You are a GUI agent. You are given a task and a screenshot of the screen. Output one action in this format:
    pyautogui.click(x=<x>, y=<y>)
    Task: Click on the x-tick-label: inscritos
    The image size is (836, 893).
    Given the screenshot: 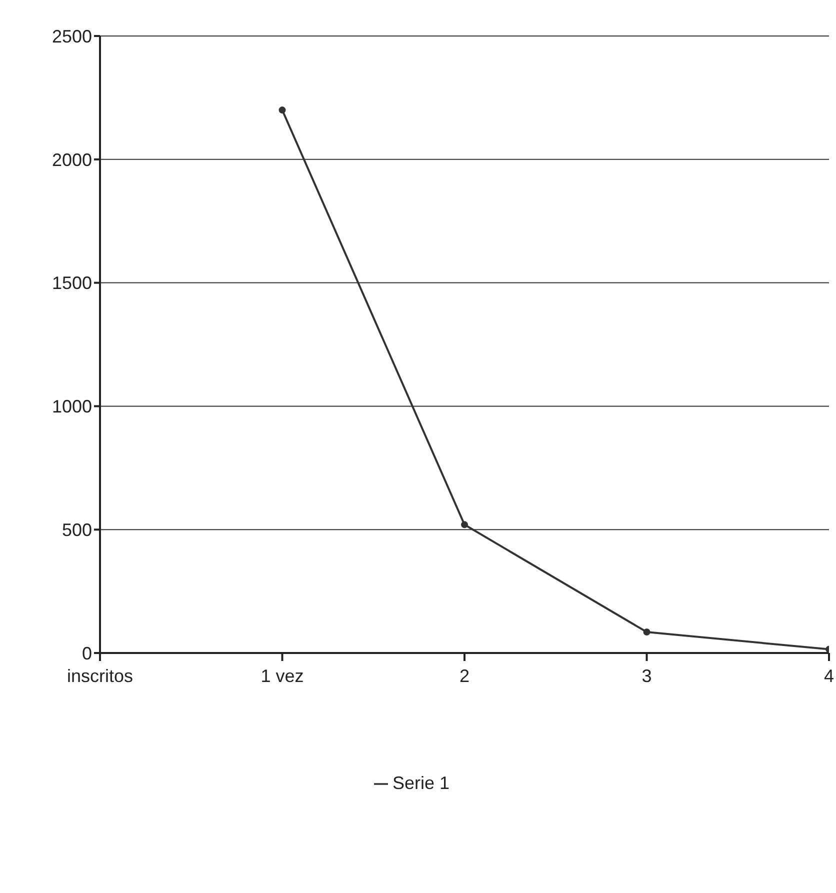 What is the action you would take?
    pyautogui.click(x=100, y=676)
    